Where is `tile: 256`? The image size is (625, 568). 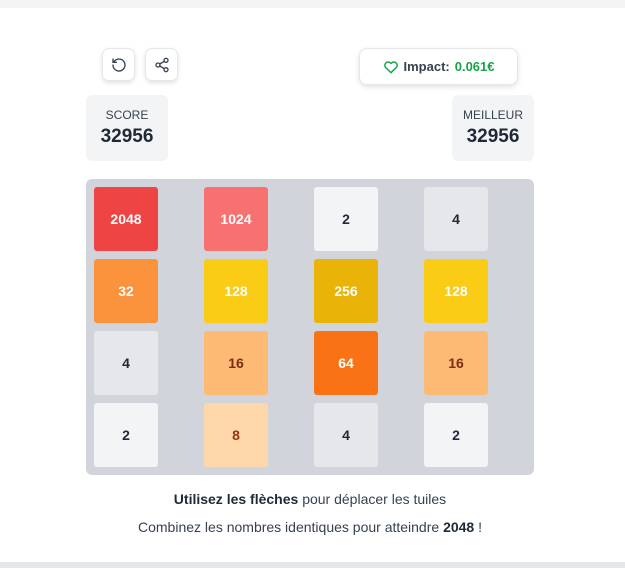 tile: 256 is located at coordinates (346, 291).